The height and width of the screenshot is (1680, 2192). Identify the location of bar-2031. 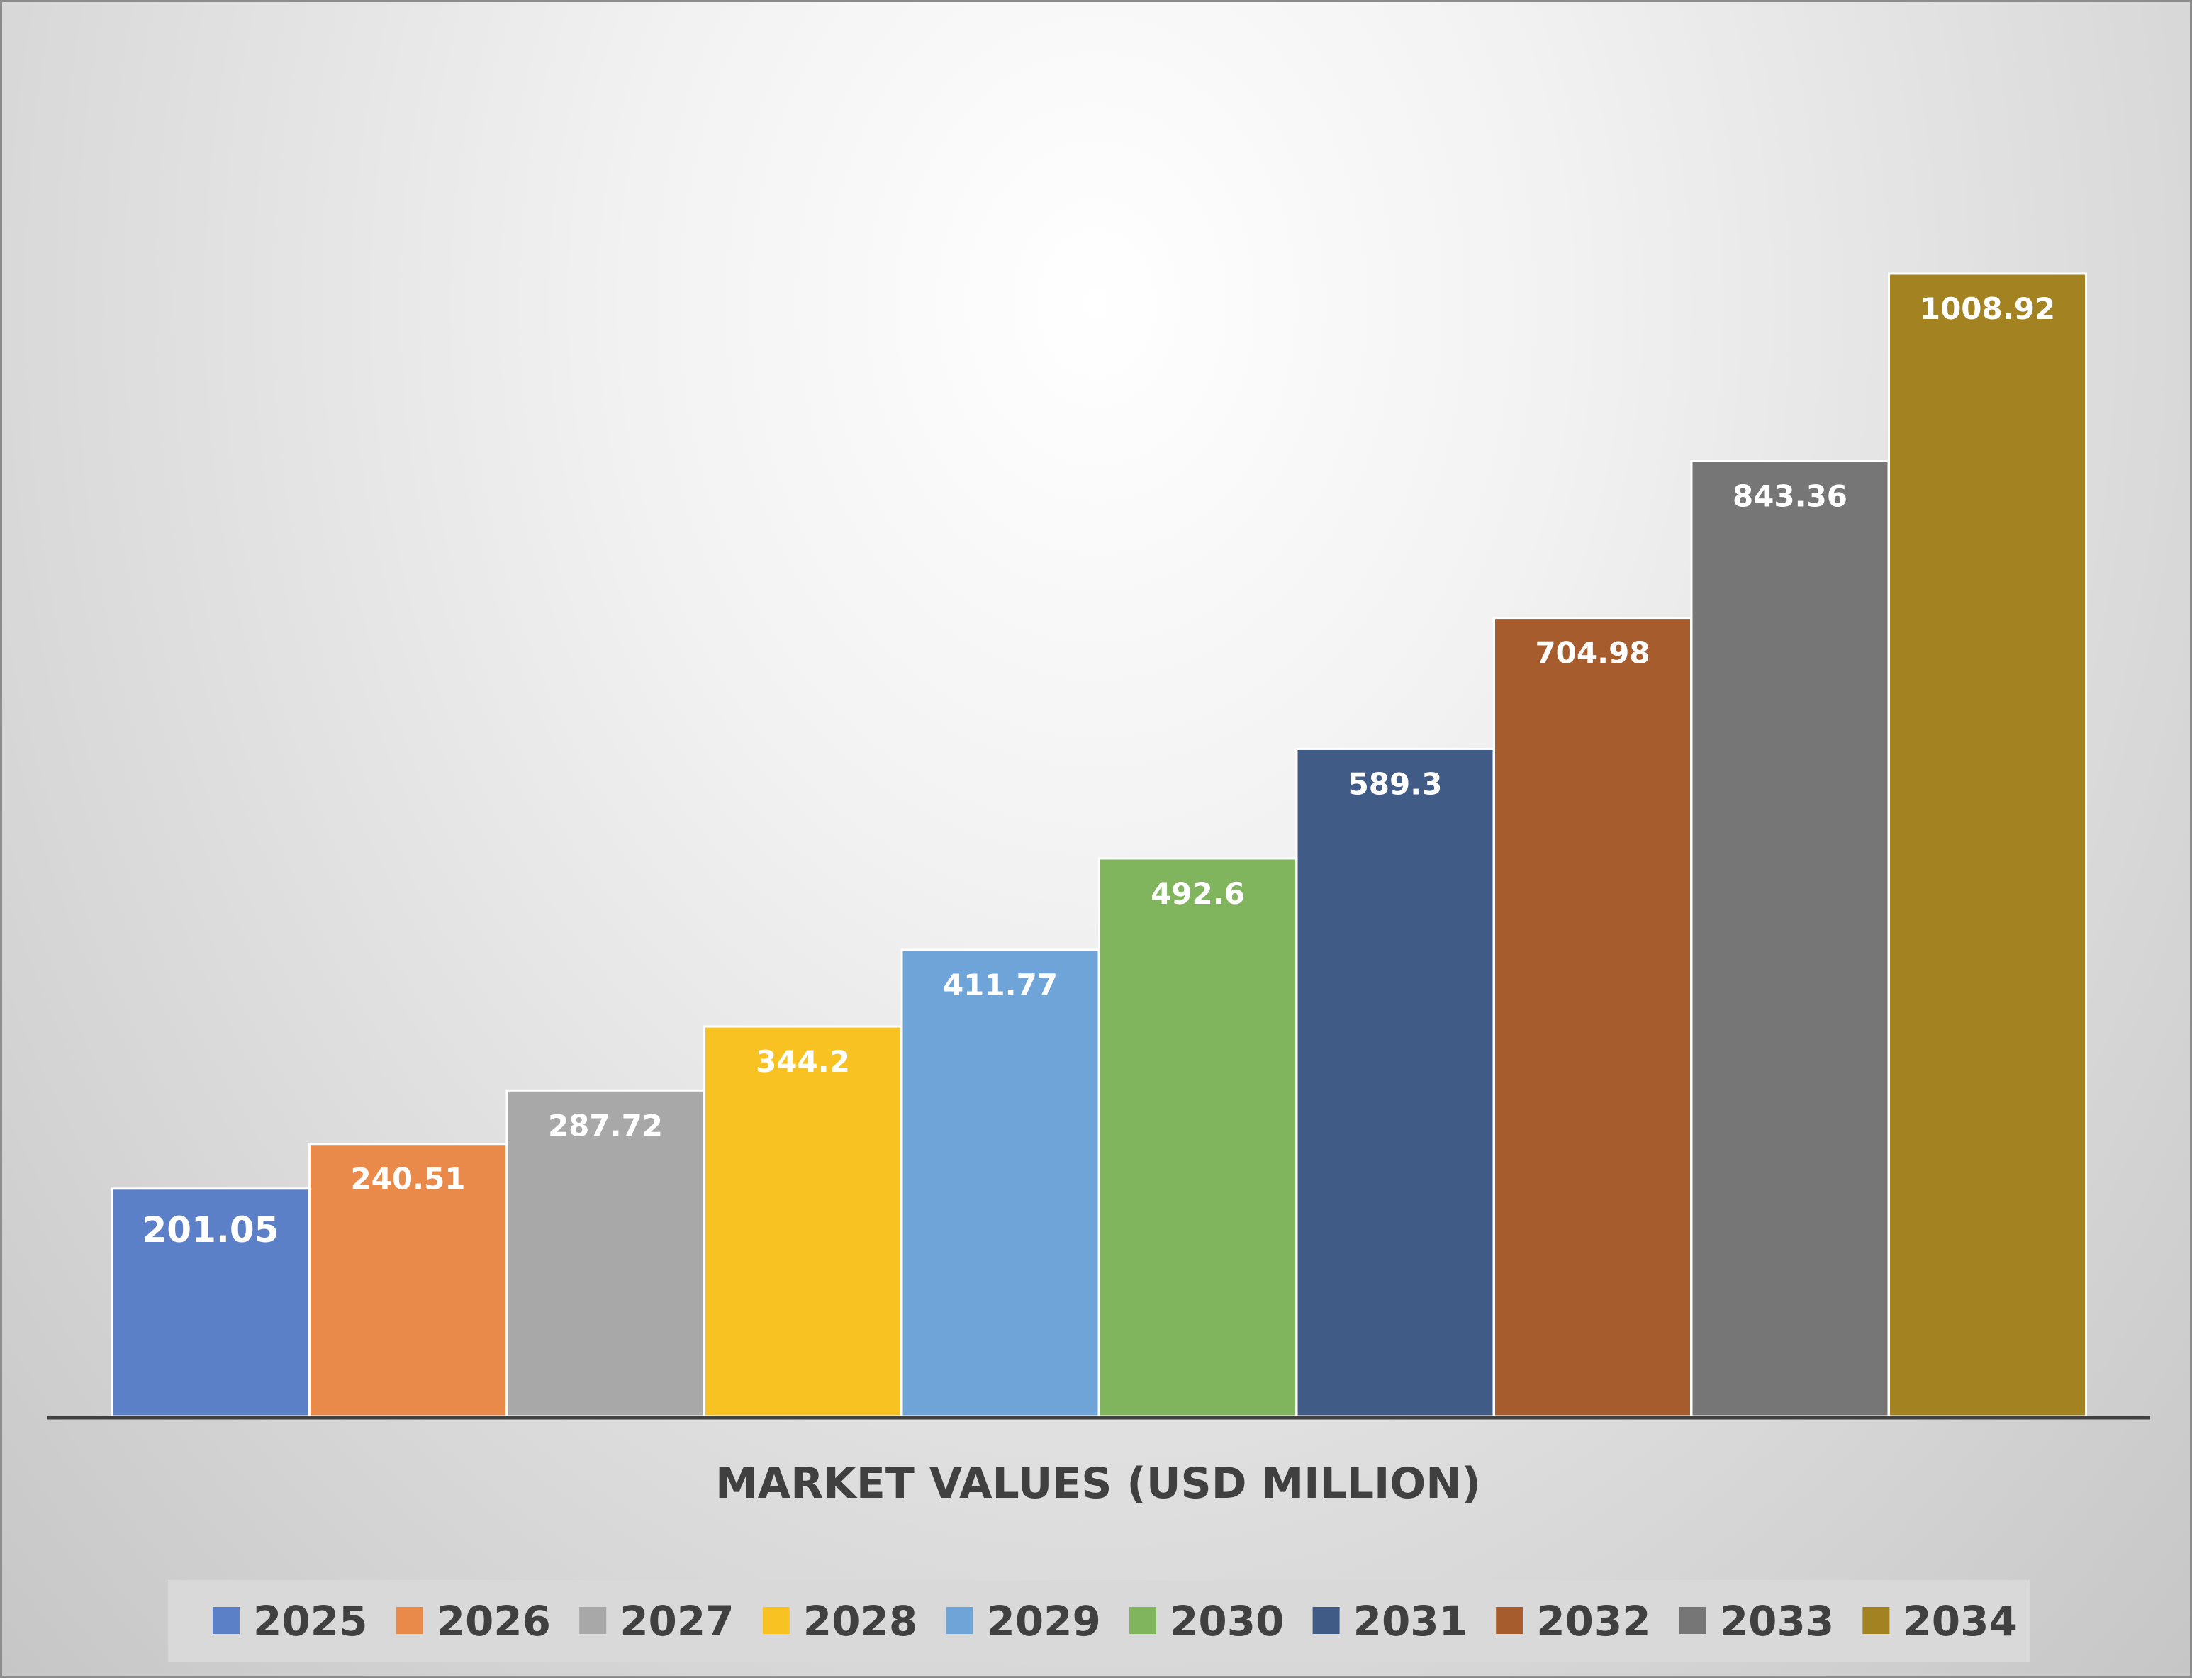
(1395, 1083).